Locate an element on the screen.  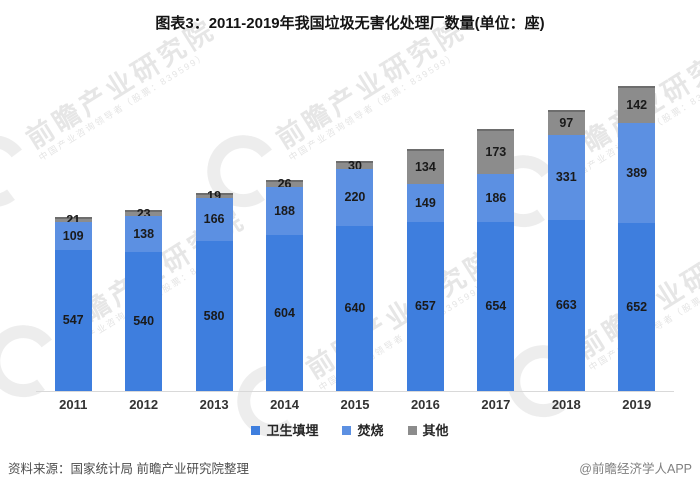
bar-value-label: 580 is located at coordinates (214, 315).